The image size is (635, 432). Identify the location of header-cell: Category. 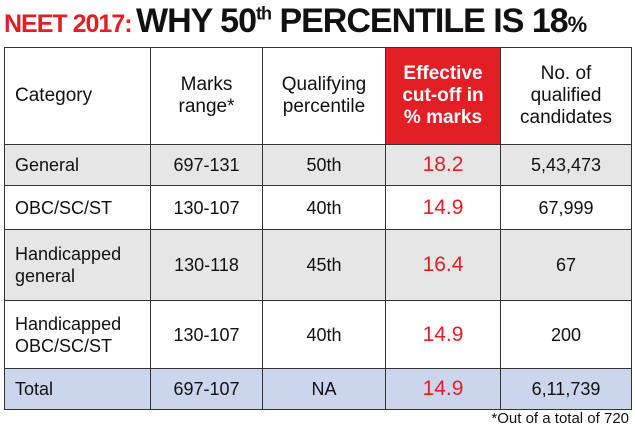
(77, 96).